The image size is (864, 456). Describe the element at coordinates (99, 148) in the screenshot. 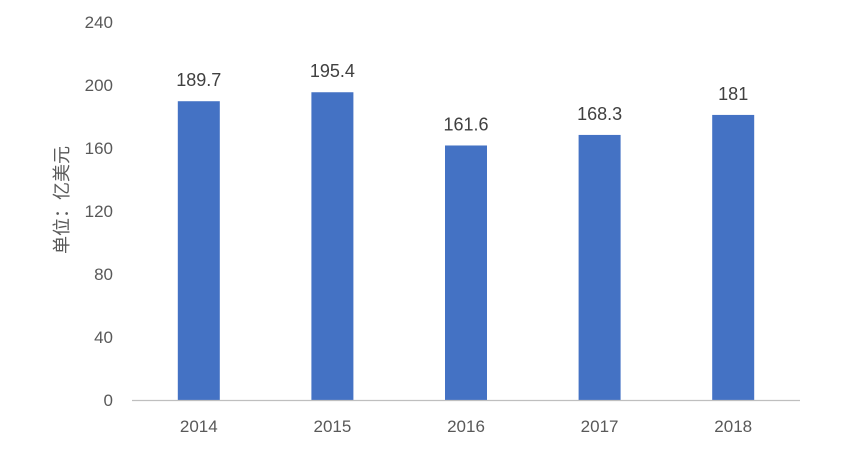

I see `y-tick-label: 160` at that location.